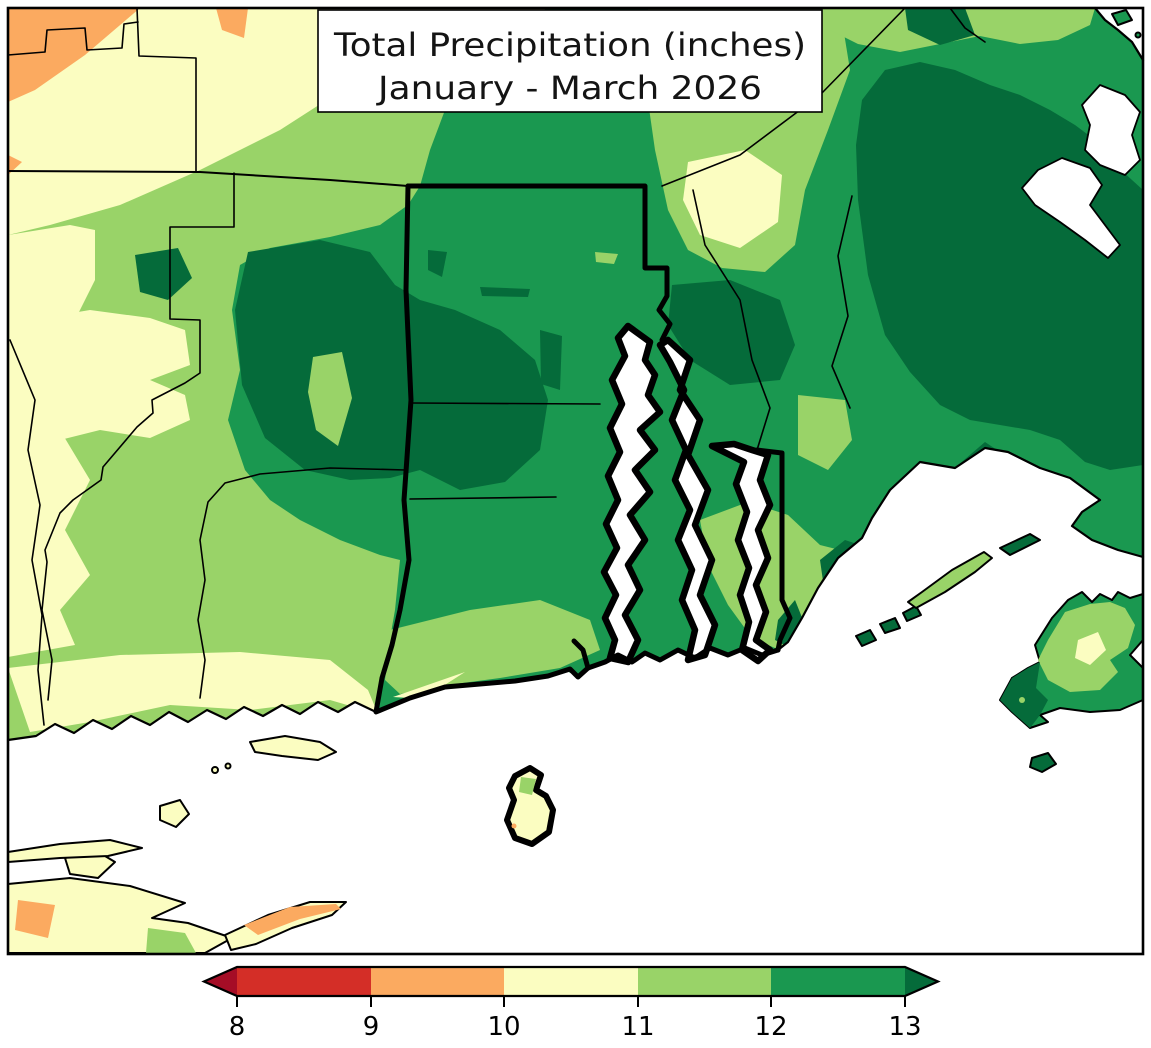 This screenshot has height=1048, width=1151. I want to click on contour-region-over-13-ri-patch-c, so click(551, 360).